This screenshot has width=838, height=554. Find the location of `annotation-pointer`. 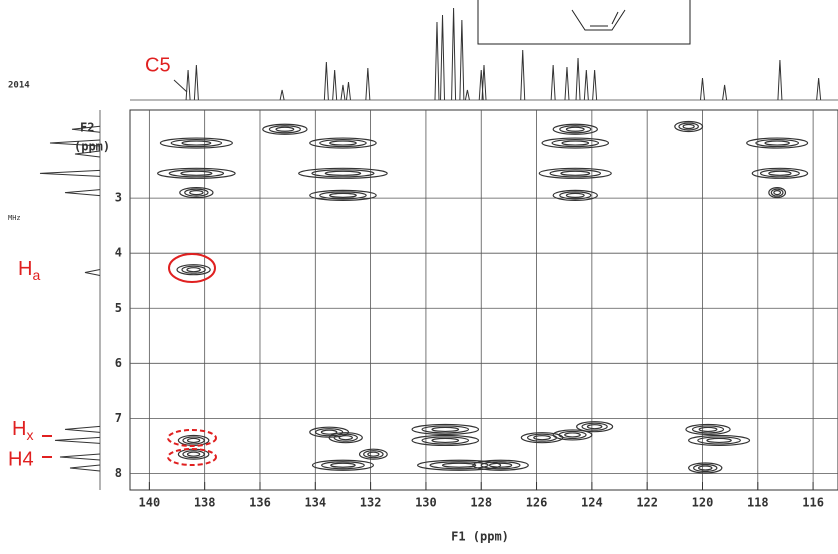

annotation-pointer is located at coordinates (180, 86).